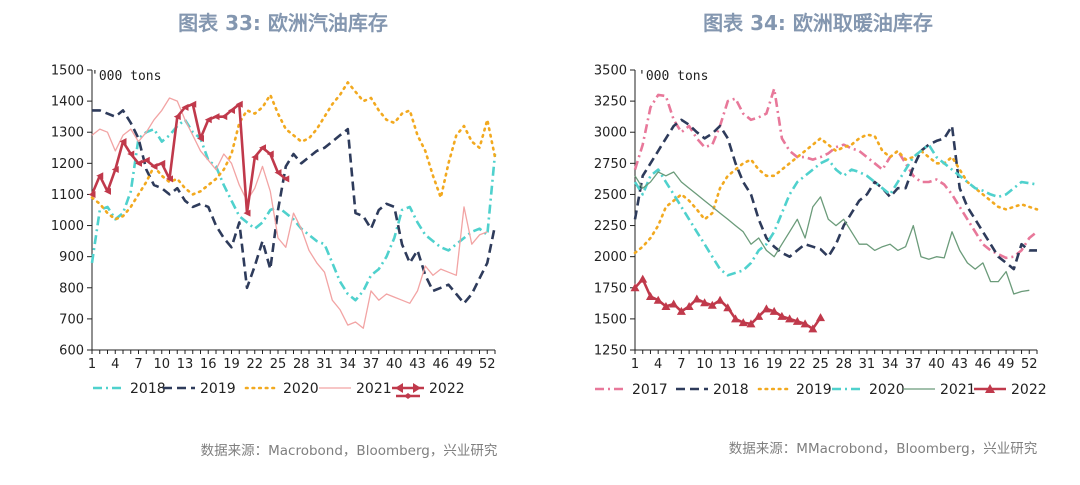 The width and height of the screenshot is (1080, 485). I want to click on source-note: 数据来源：Macrobond，Bloomberg，兴业研究, so click(349, 451).